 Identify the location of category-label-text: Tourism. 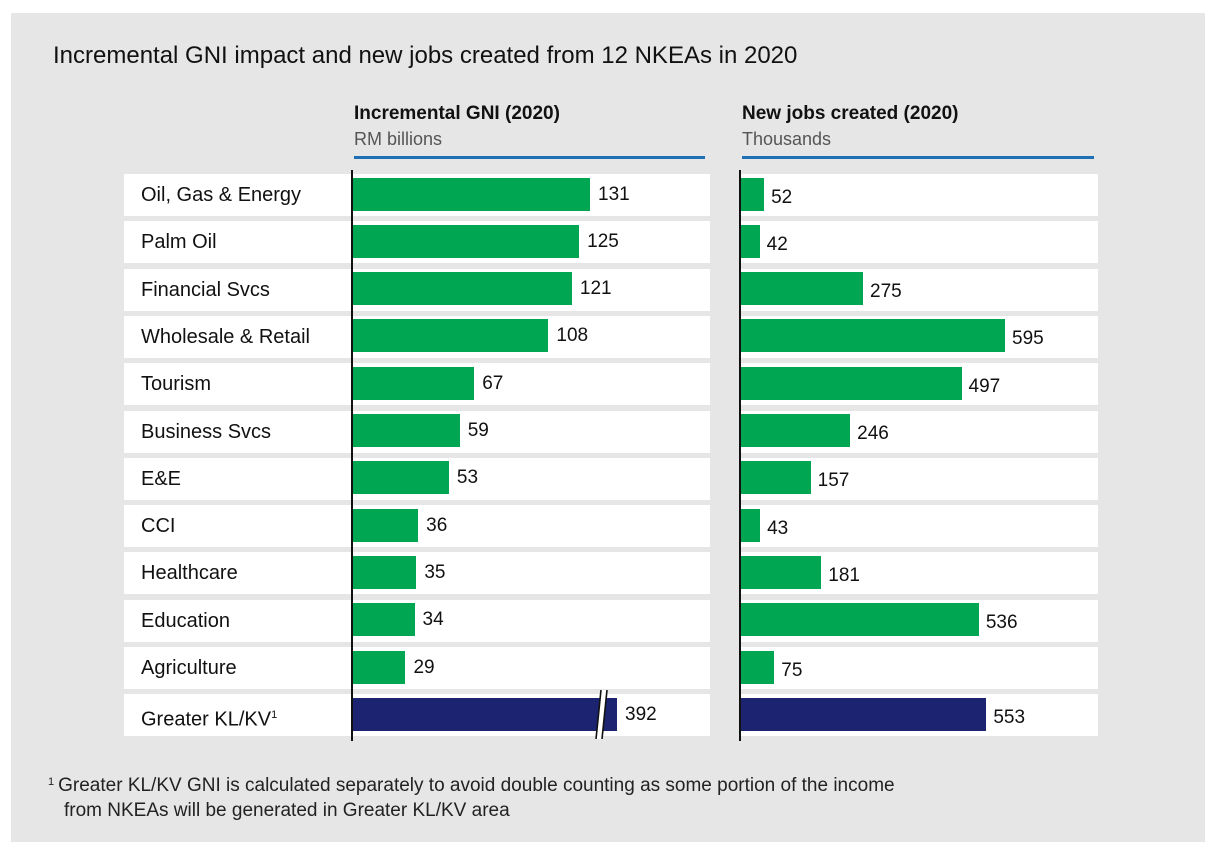
(176, 384).